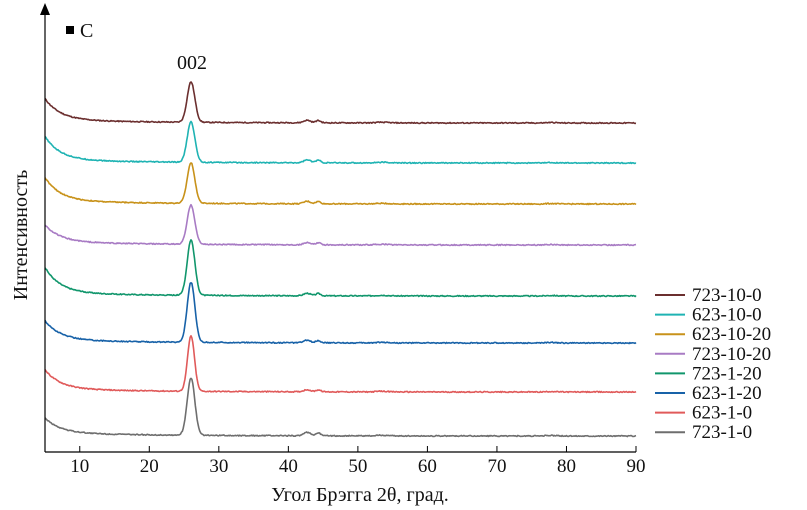 The width and height of the screenshot is (807, 510). I want to click on legend-label: 723-1-20, so click(727, 373).